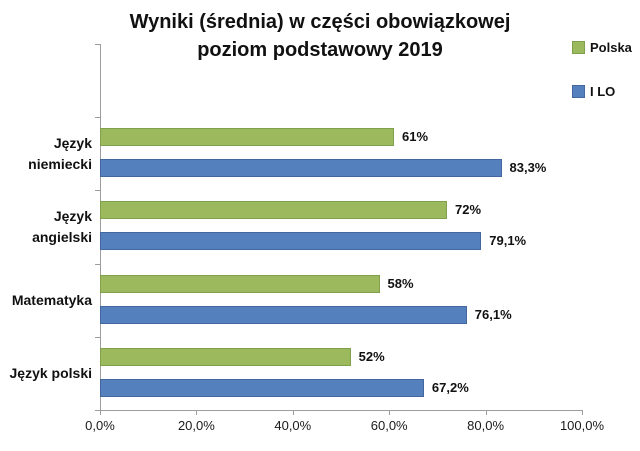  I want to click on category-label: Język polski, so click(46, 373).